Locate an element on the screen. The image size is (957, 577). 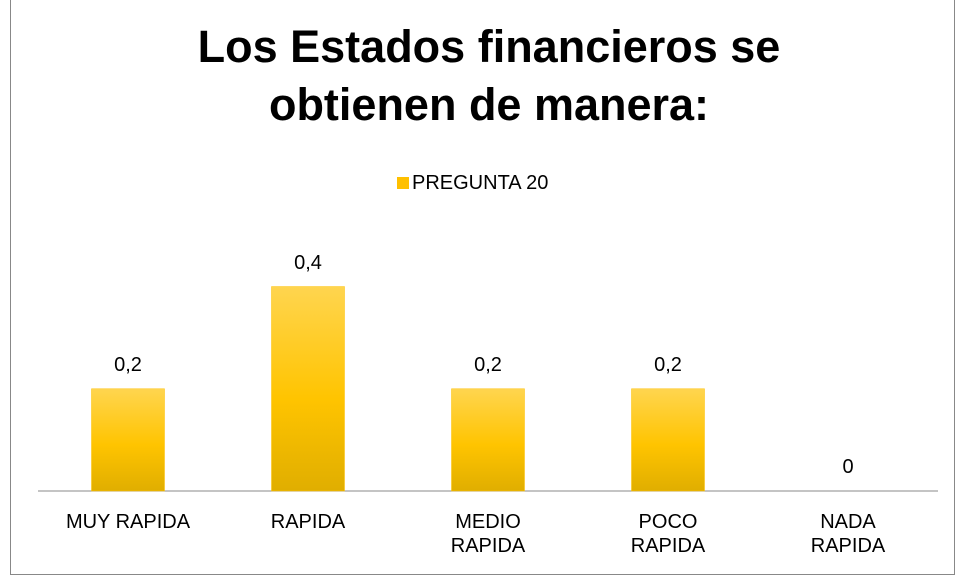
x-tick-label: NADA RAPIDA is located at coordinates (848, 534).